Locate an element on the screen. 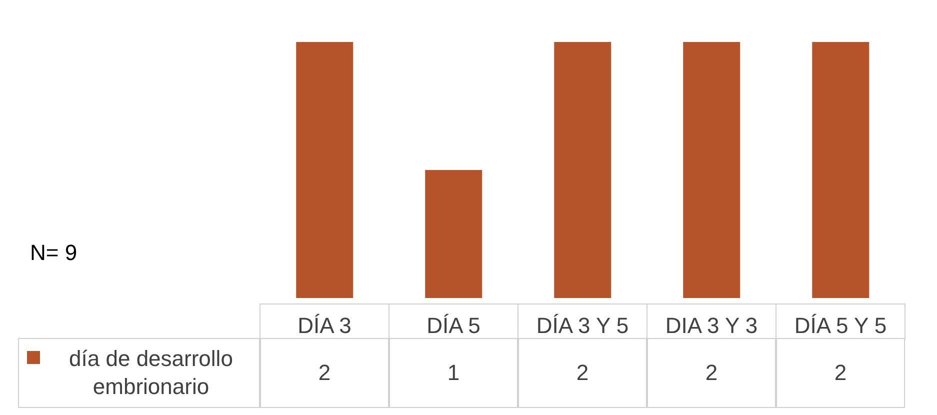 The width and height of the screenshot is (937, 415). legend-label: día de desarrollo embrionario is located at coordinates (151, 373).